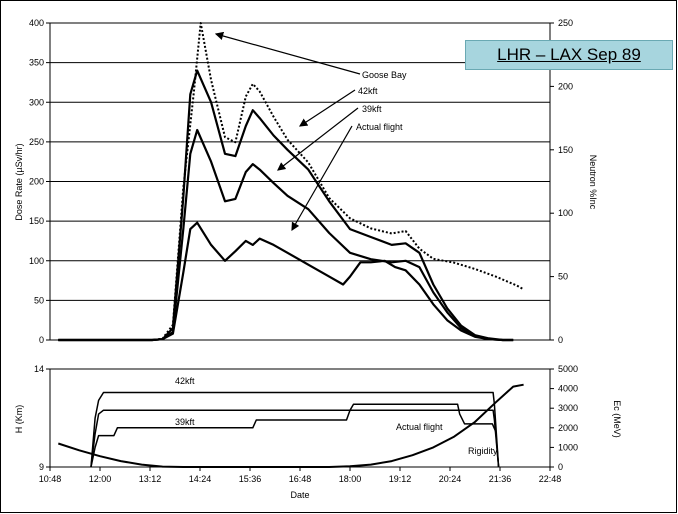  I want to click on bottom-y-tick-label: 14, so click(39, 369).